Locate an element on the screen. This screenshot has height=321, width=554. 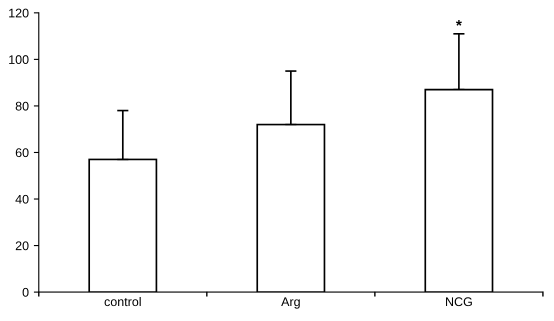
x-tick-label: control is located at coordinates (122, 301).